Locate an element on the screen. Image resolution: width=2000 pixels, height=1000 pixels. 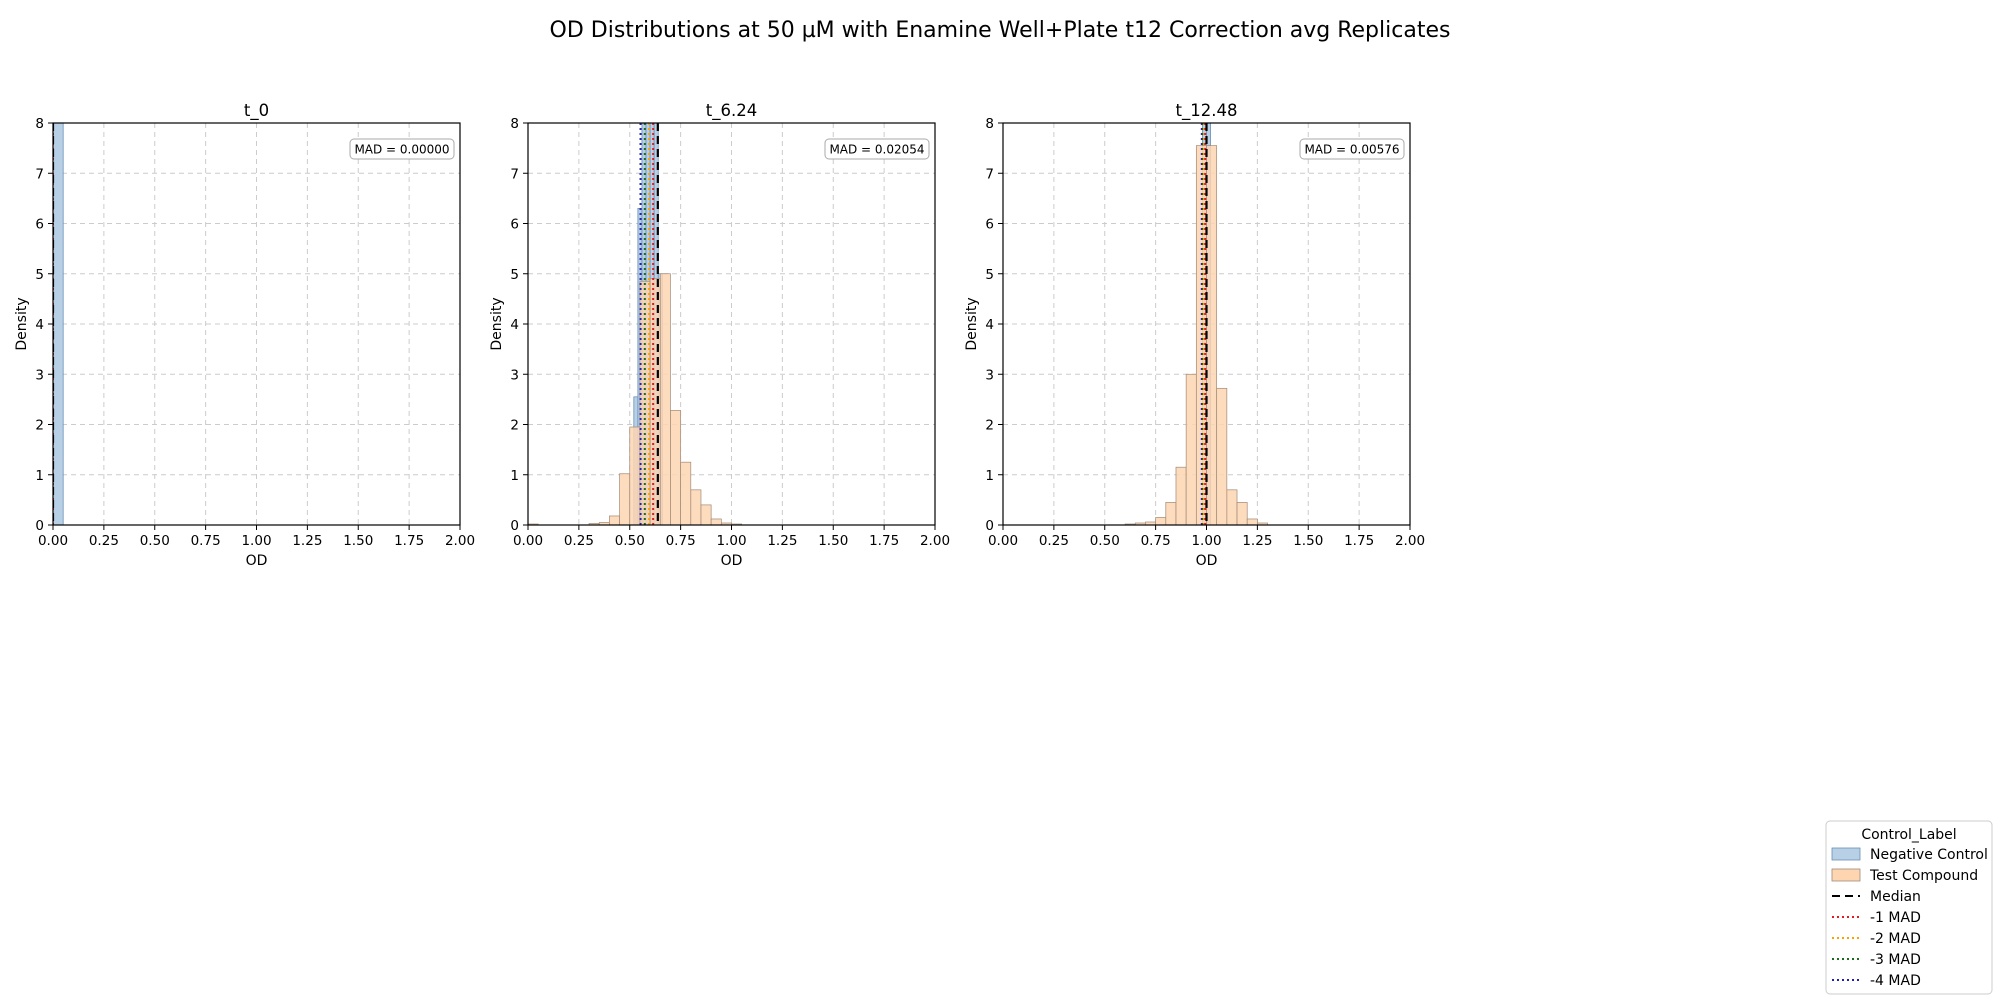
legend-entry: -2 MAD is located at coordinates (1876, 939).